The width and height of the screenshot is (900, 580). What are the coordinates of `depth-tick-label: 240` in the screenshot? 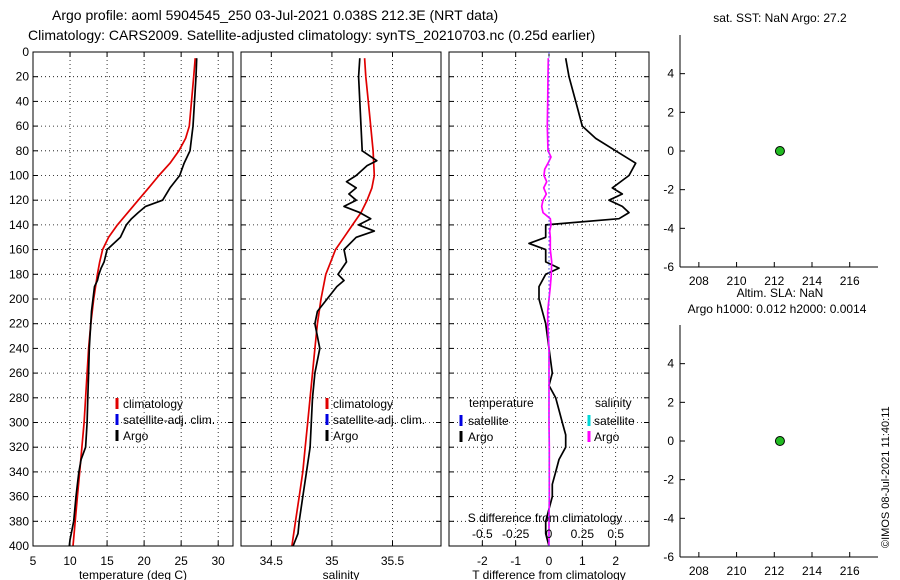 It's located at (19, 348).